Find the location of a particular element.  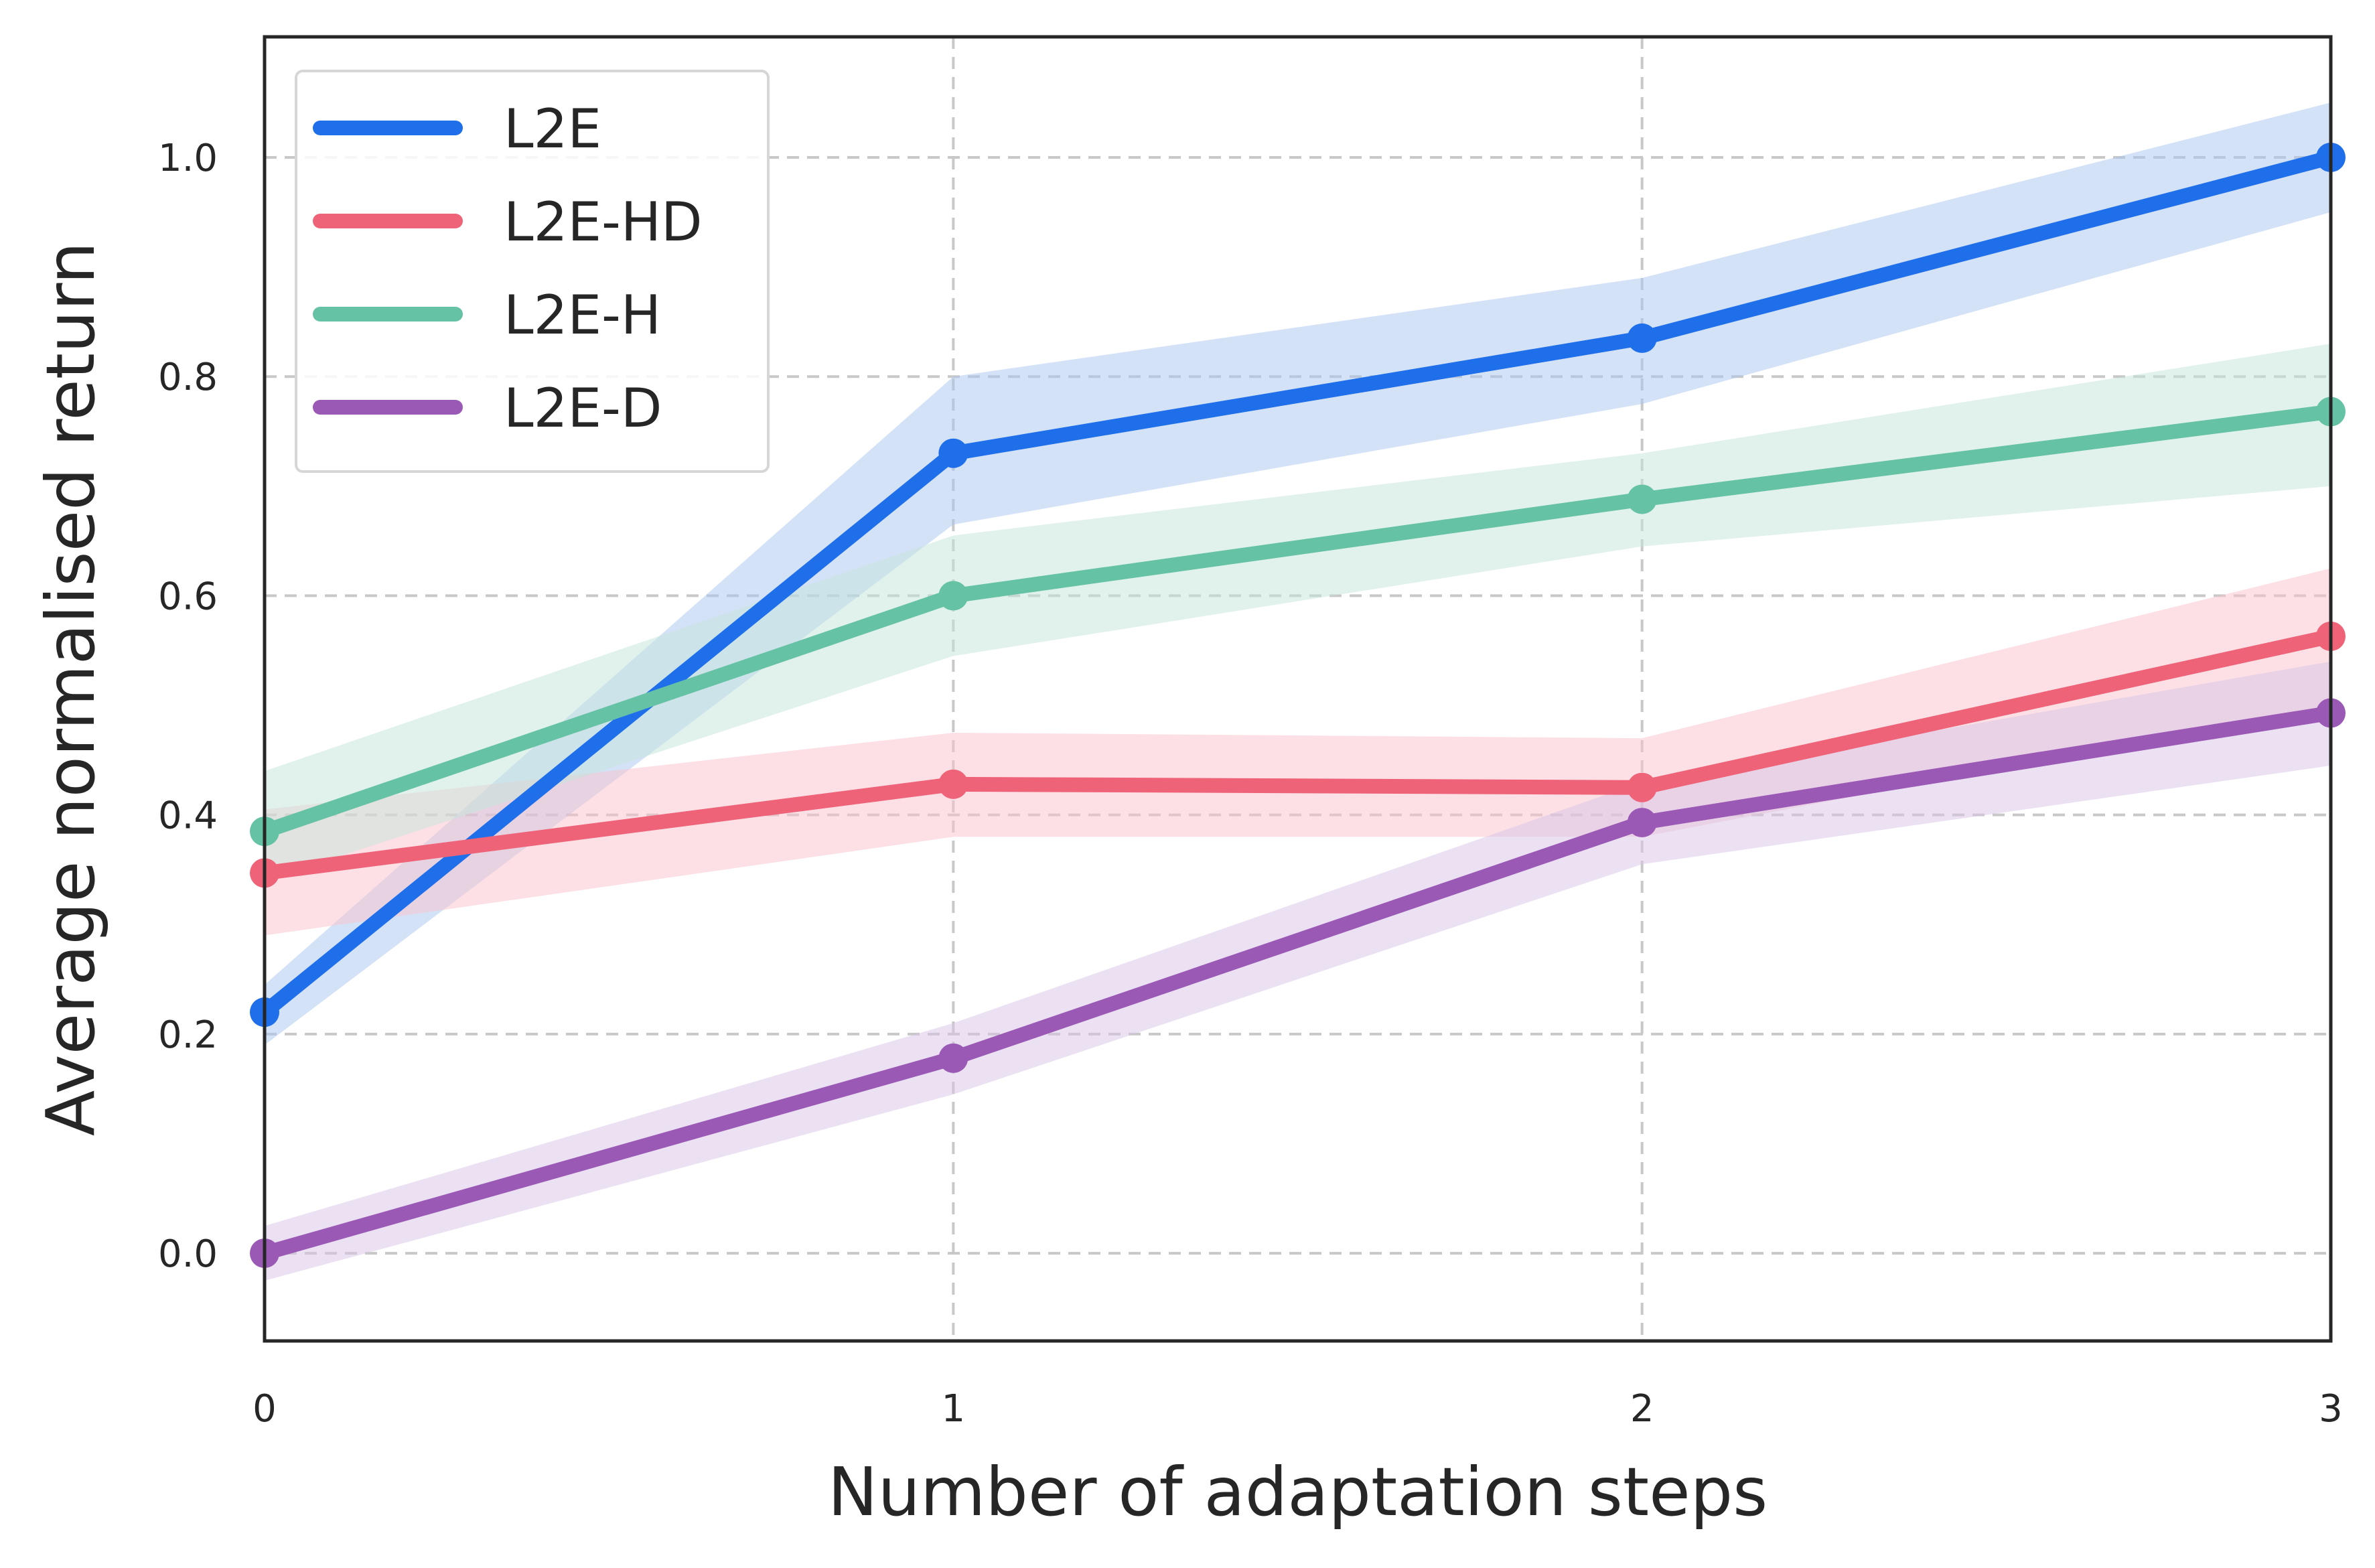

x-tick-label-2: 2 is located at coordinates (1642, 1409).